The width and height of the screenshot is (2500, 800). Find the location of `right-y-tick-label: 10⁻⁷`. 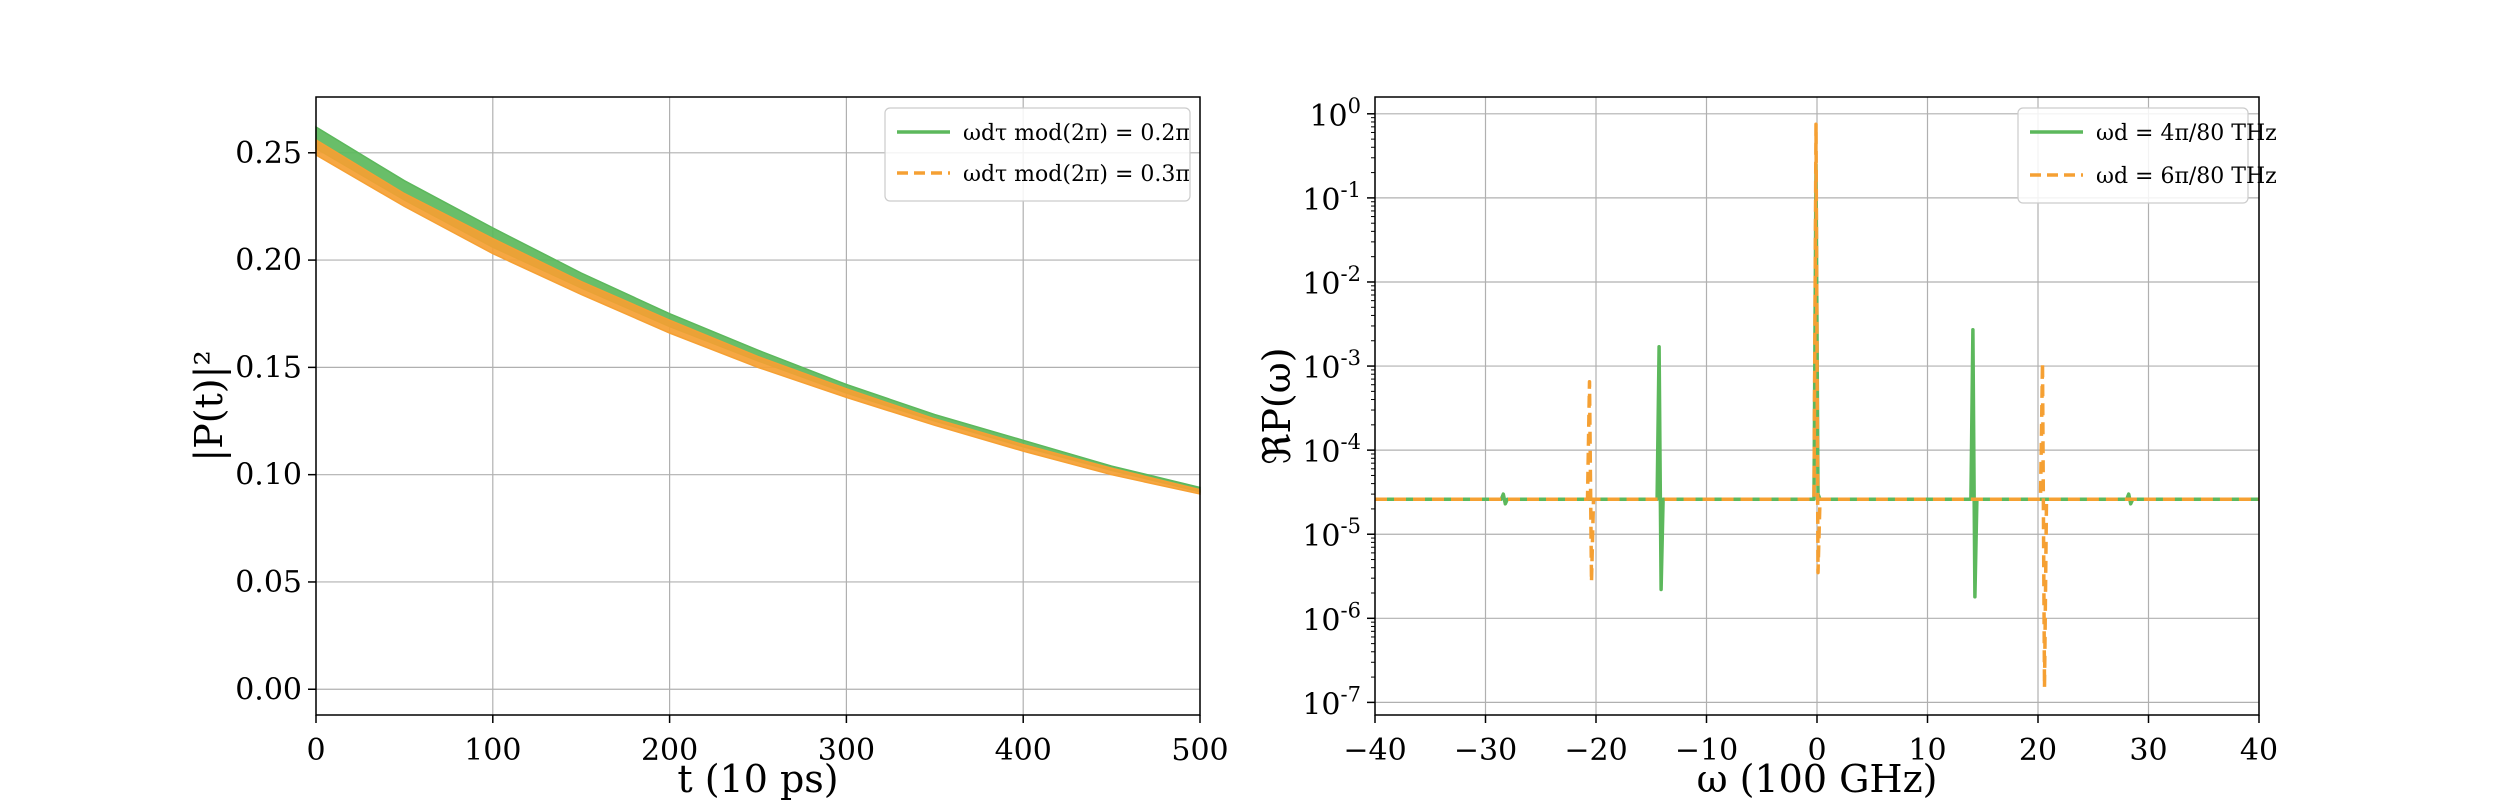

right-y-tick-label: 10⁻⁷ is located at coordinates (1331, 702).